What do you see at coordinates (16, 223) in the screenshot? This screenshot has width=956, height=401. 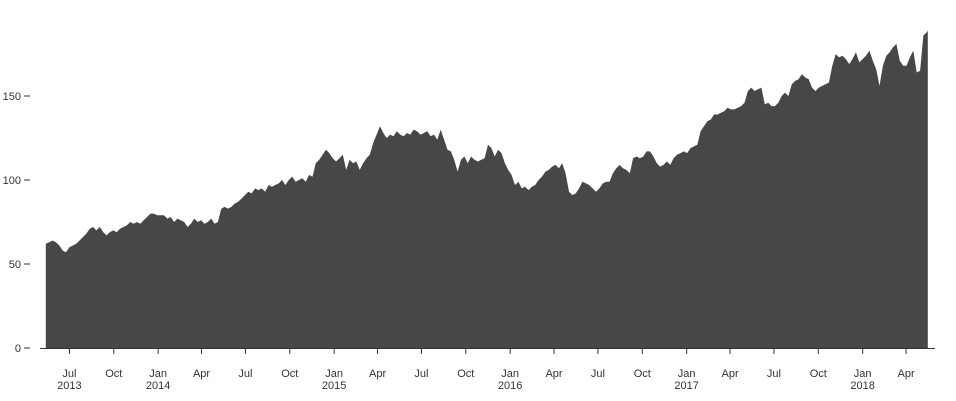 I see `y-axis: 0 50 100 150` at bounding box center [16, 223].